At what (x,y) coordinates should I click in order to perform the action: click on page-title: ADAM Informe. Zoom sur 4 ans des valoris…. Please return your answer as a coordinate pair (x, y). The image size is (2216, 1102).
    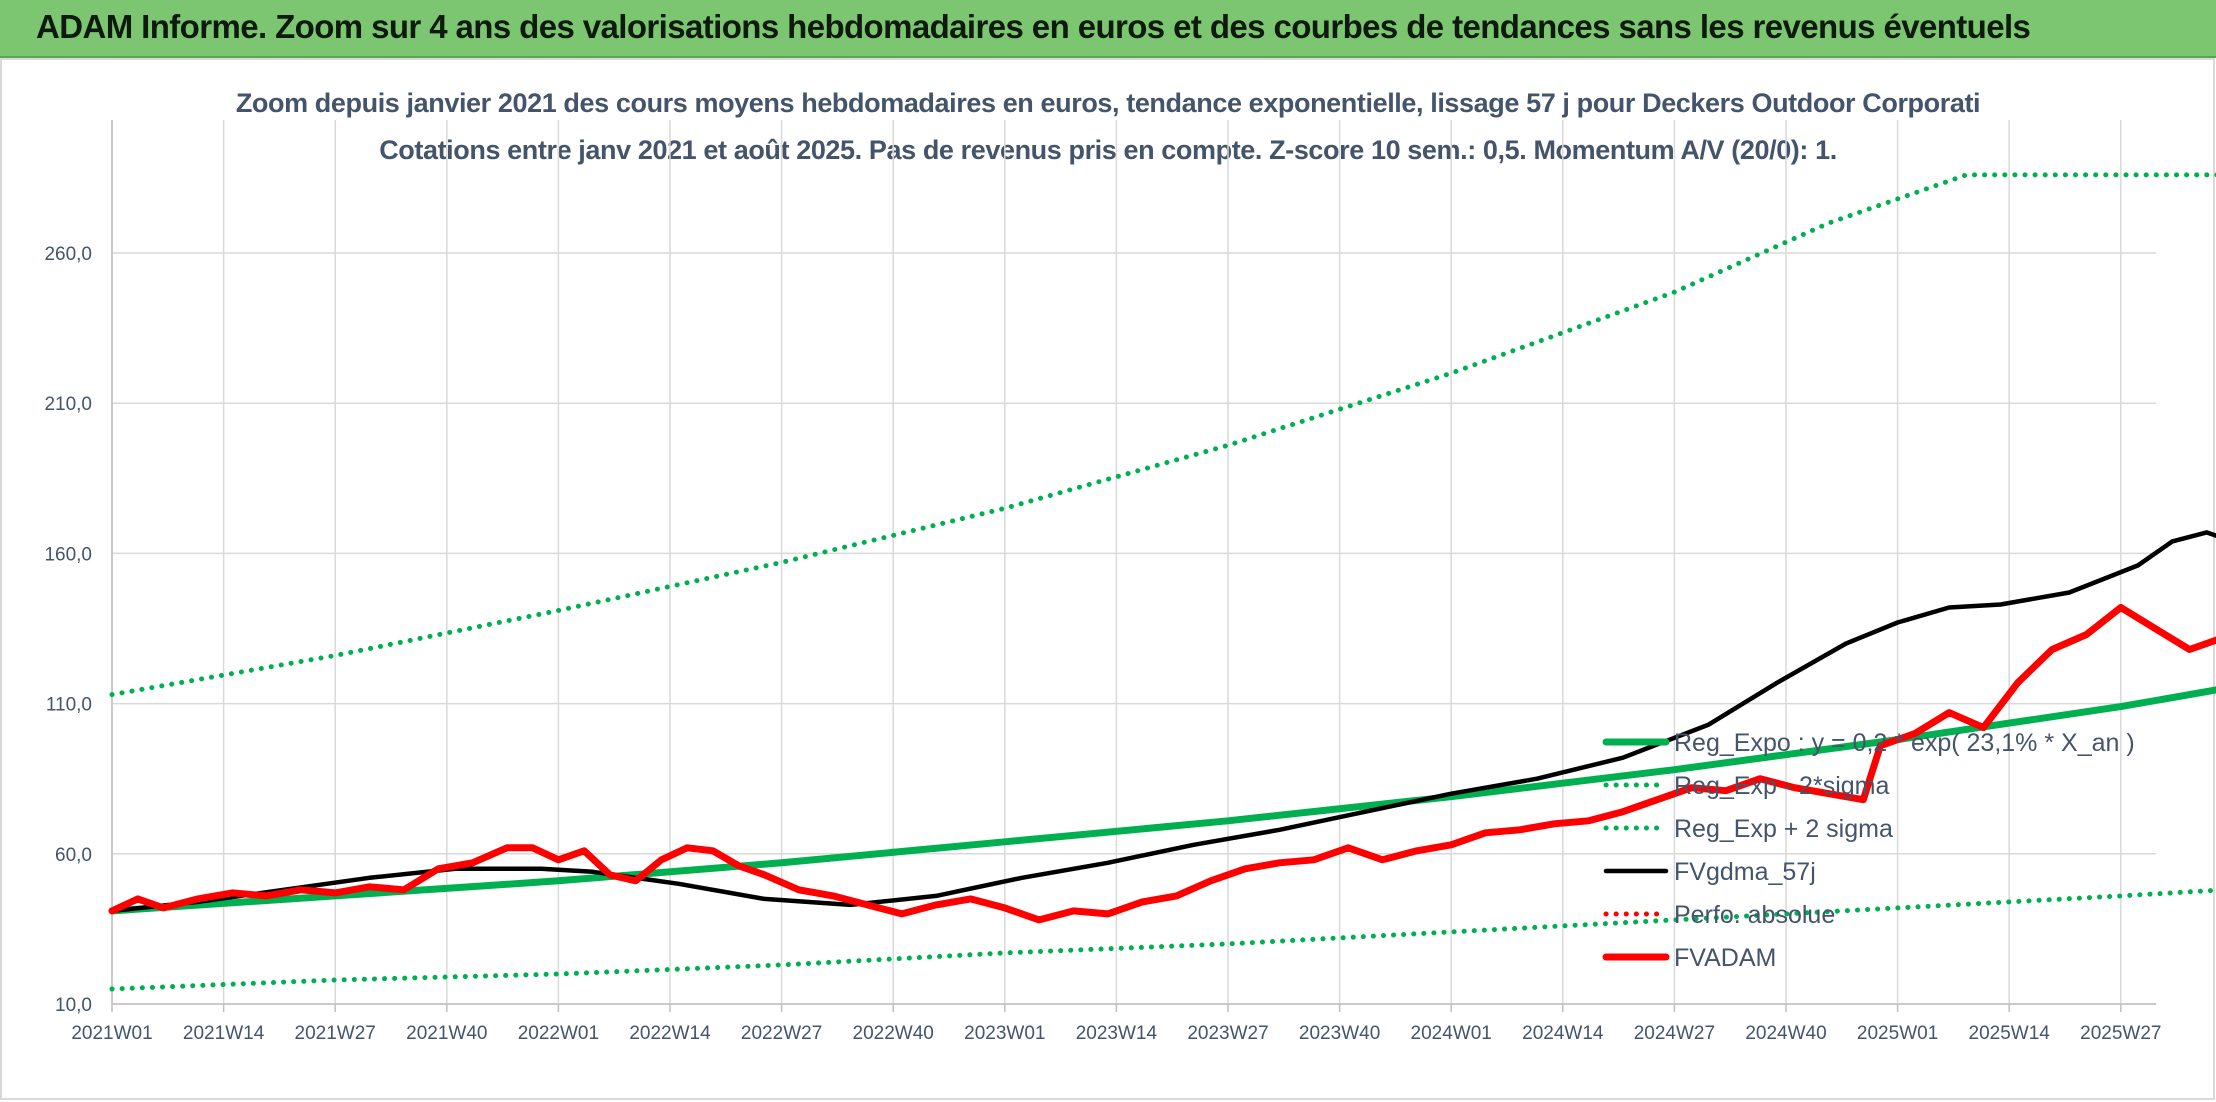
    Looking at the image, I should click on (1033, 26).